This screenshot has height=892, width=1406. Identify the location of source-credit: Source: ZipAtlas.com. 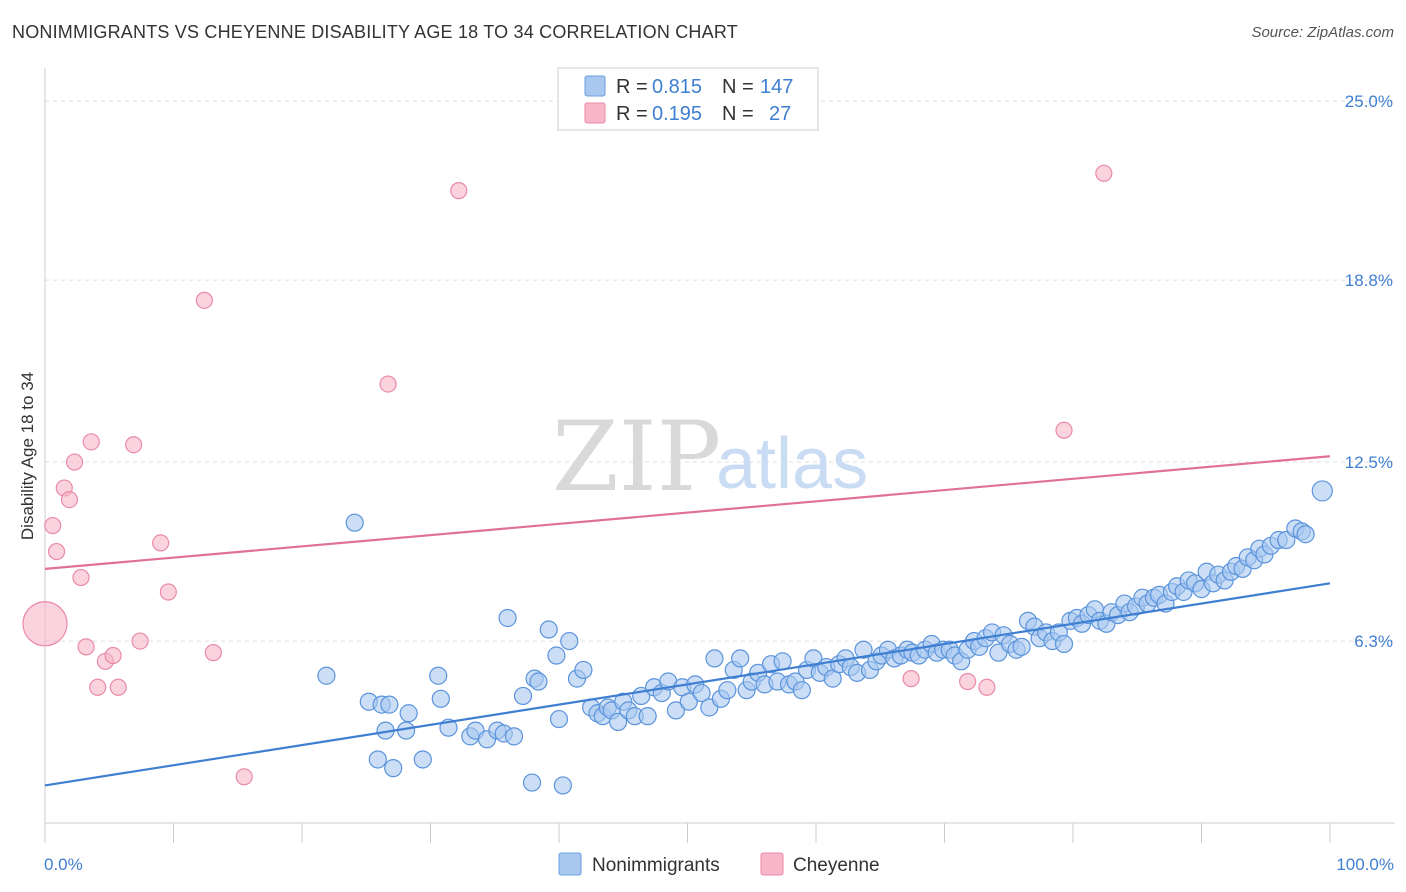
(1322, 32).